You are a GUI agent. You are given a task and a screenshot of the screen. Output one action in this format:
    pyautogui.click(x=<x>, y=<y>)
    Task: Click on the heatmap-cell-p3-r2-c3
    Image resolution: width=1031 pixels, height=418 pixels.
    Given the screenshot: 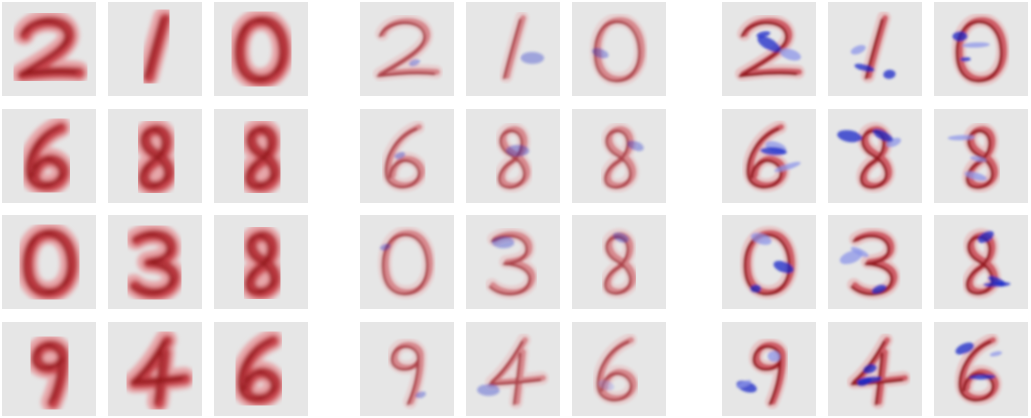 What is the action you would take?
    pyautogui.click(x=981, y=156)
    